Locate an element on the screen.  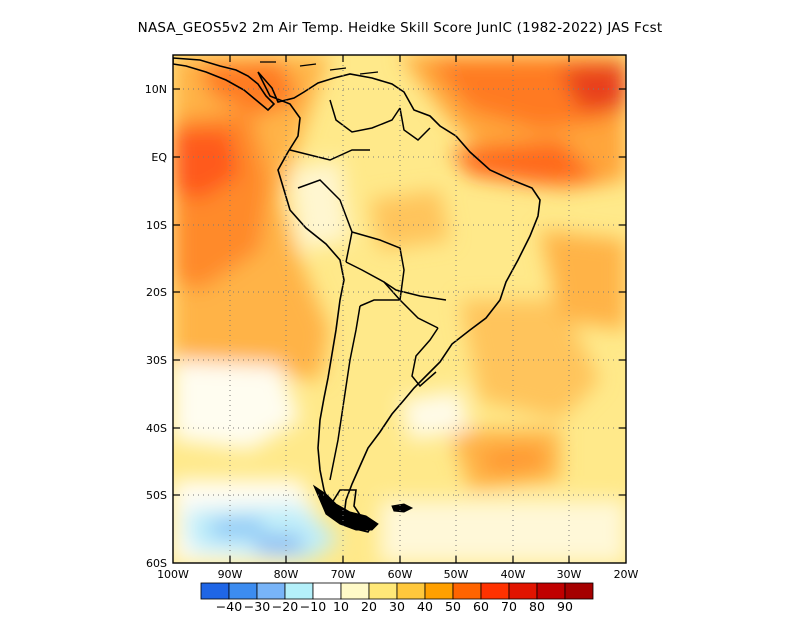
lon-label-60w: 60W is located at coordinates (400, 574).